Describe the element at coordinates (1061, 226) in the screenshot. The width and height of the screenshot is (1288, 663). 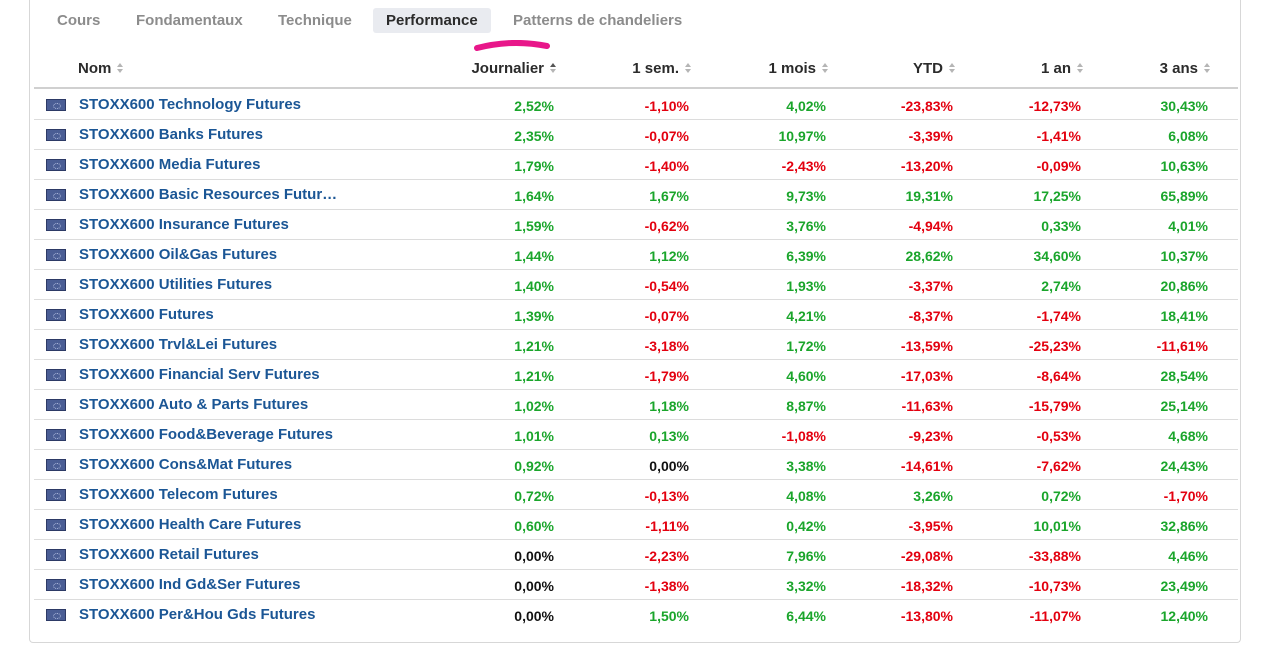
I see `performance-value: 0,33%` at that location.